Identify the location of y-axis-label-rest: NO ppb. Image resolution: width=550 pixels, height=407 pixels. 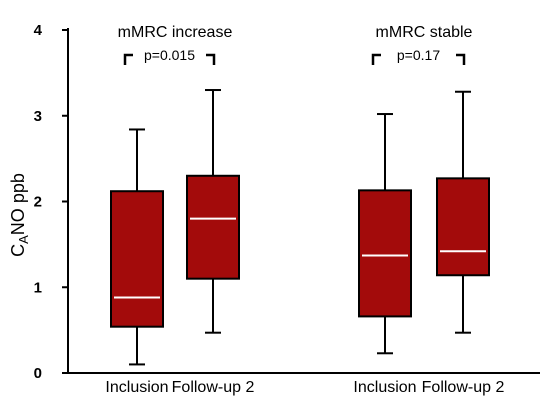
(18, 204).